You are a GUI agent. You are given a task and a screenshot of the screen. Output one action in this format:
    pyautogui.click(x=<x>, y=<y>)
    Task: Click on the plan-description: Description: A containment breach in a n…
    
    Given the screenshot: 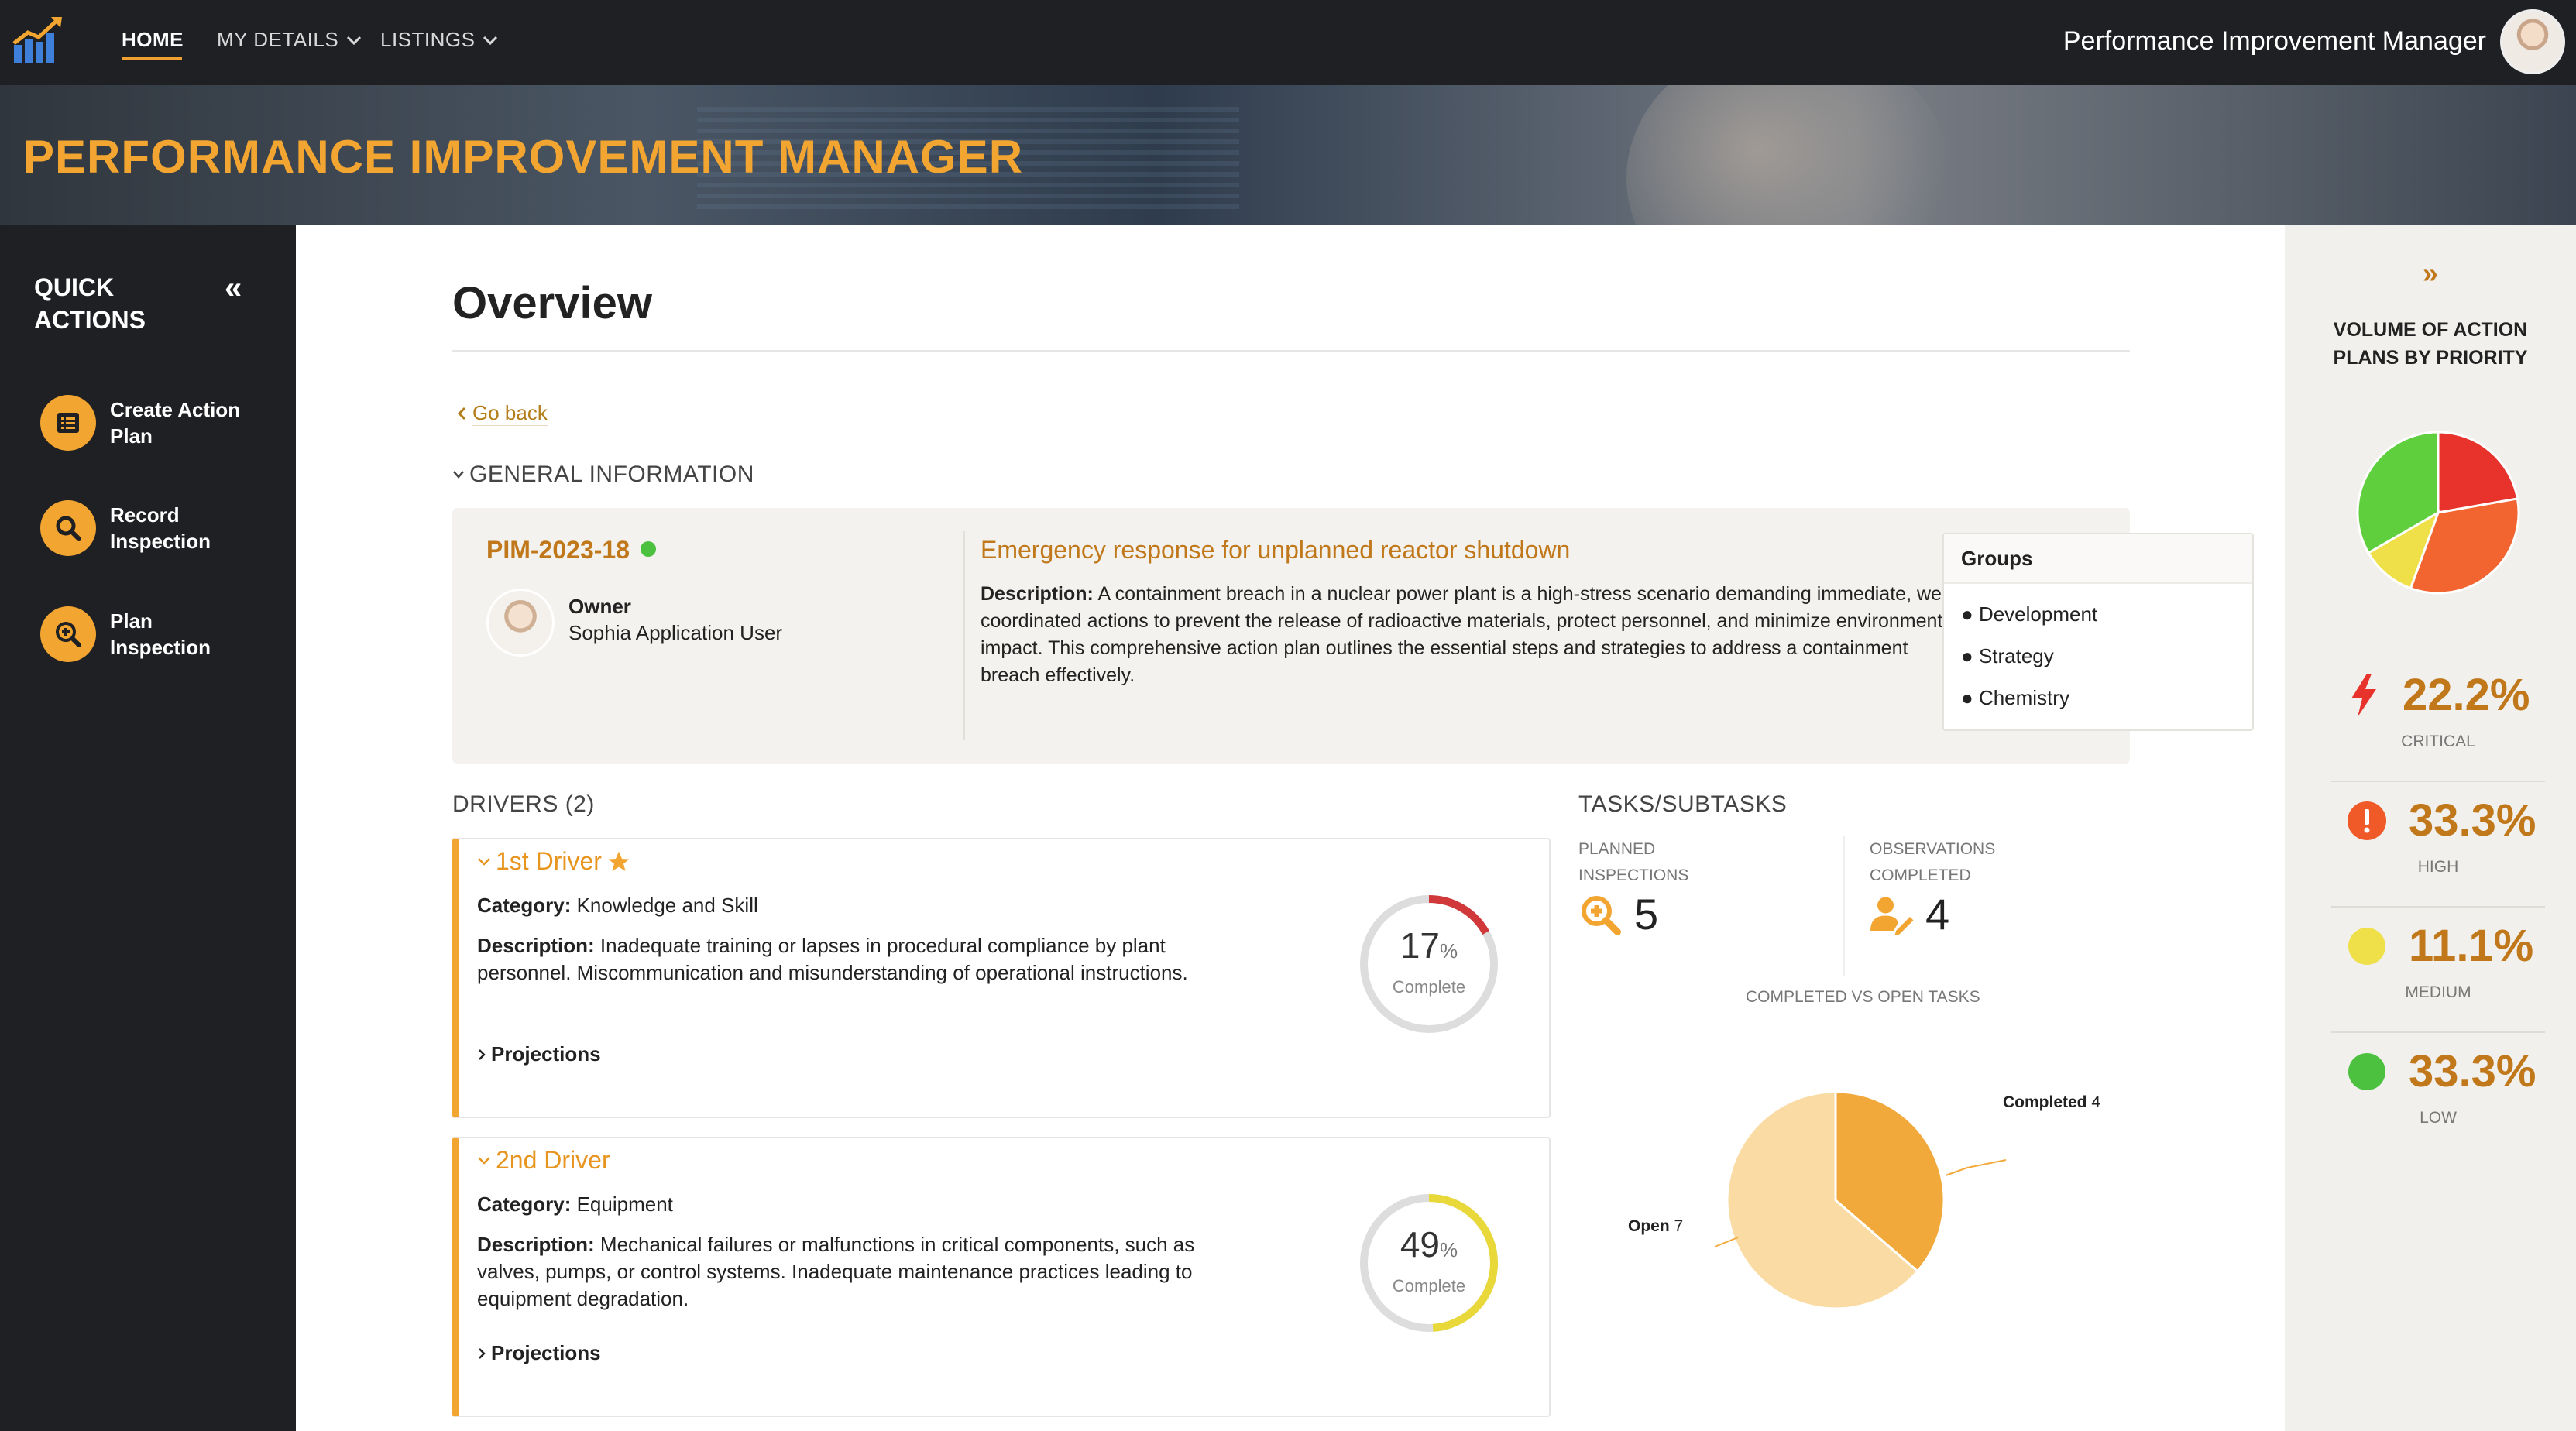 What is the action you would take?
    pyautogui.click(x=1469, y=634)
    